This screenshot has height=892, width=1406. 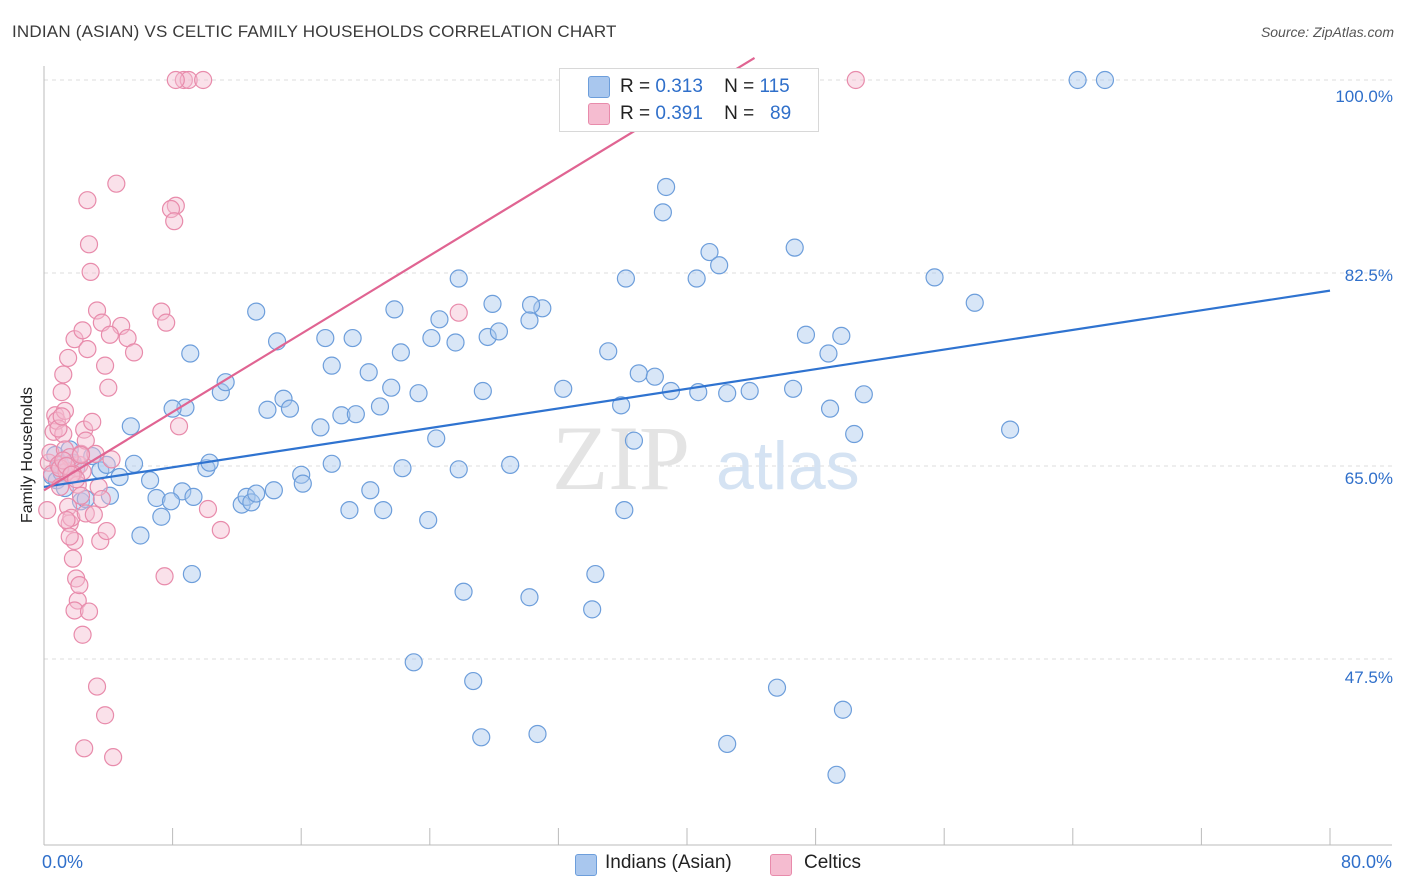 What do you see at coordinates (689, 100) in the screenshot?
I see `stats-legend: R = 0.313 N = 115 R = 0.391 N = 89` at bounding box center [689, 100].